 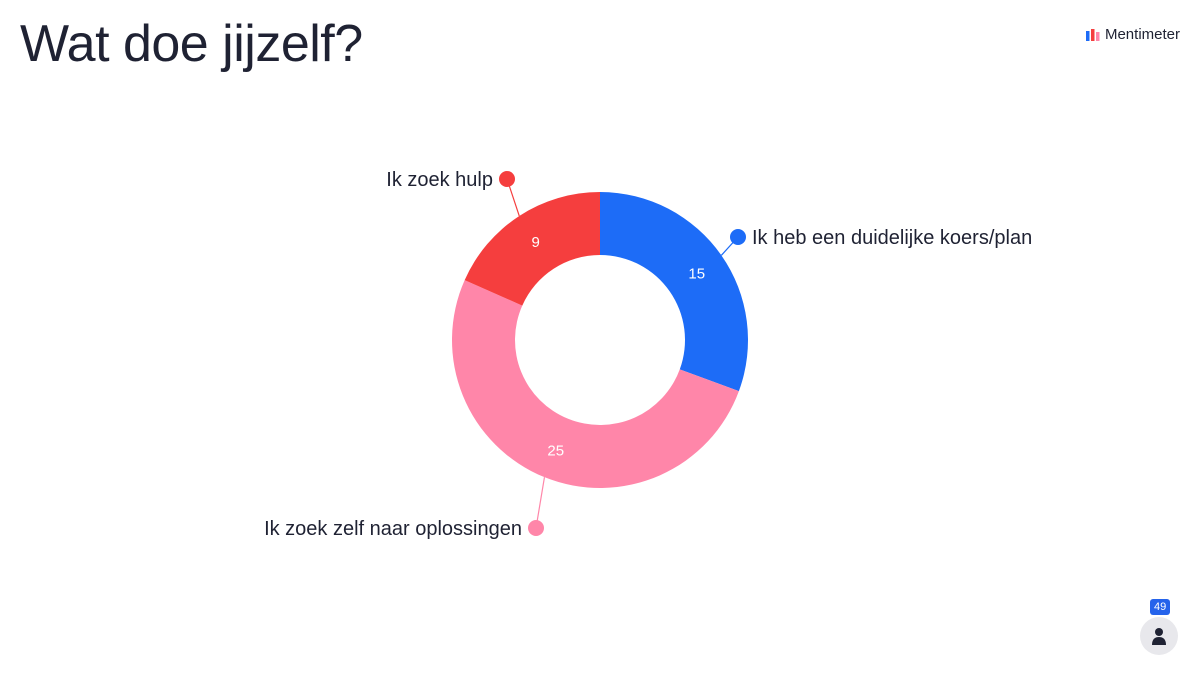 I want to click on participants-indicator: 49, so click(x=1160, y=627).